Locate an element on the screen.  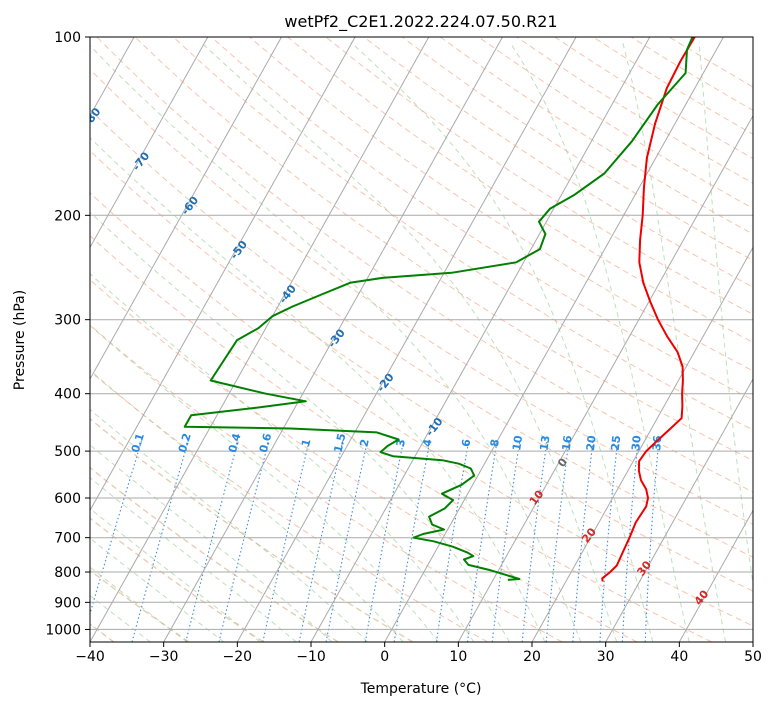
mixing-ratio-label: 30 is located at coordinates (636, 442).